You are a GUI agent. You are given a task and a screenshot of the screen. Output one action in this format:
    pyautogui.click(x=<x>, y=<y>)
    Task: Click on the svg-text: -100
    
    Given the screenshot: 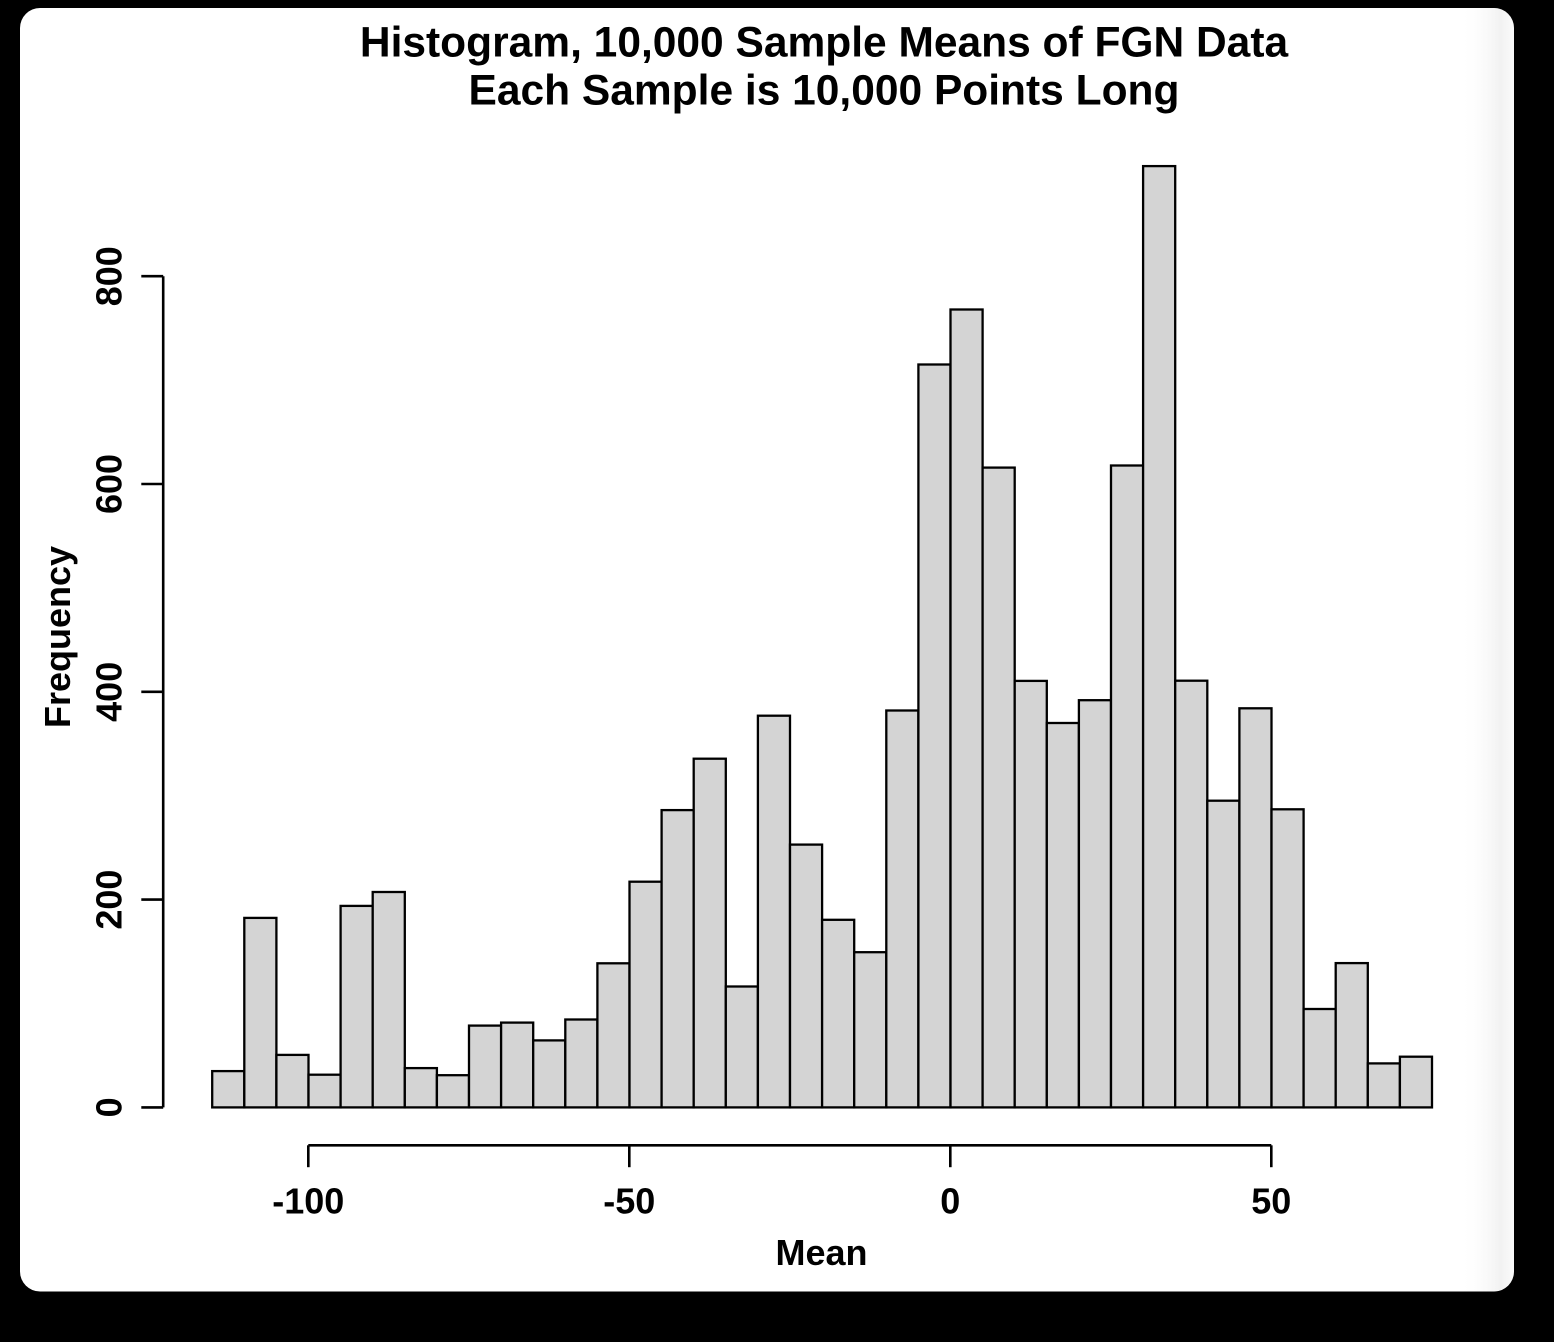 What is the action you would take?
    pyautogui.click(x=308, y=1200)
    